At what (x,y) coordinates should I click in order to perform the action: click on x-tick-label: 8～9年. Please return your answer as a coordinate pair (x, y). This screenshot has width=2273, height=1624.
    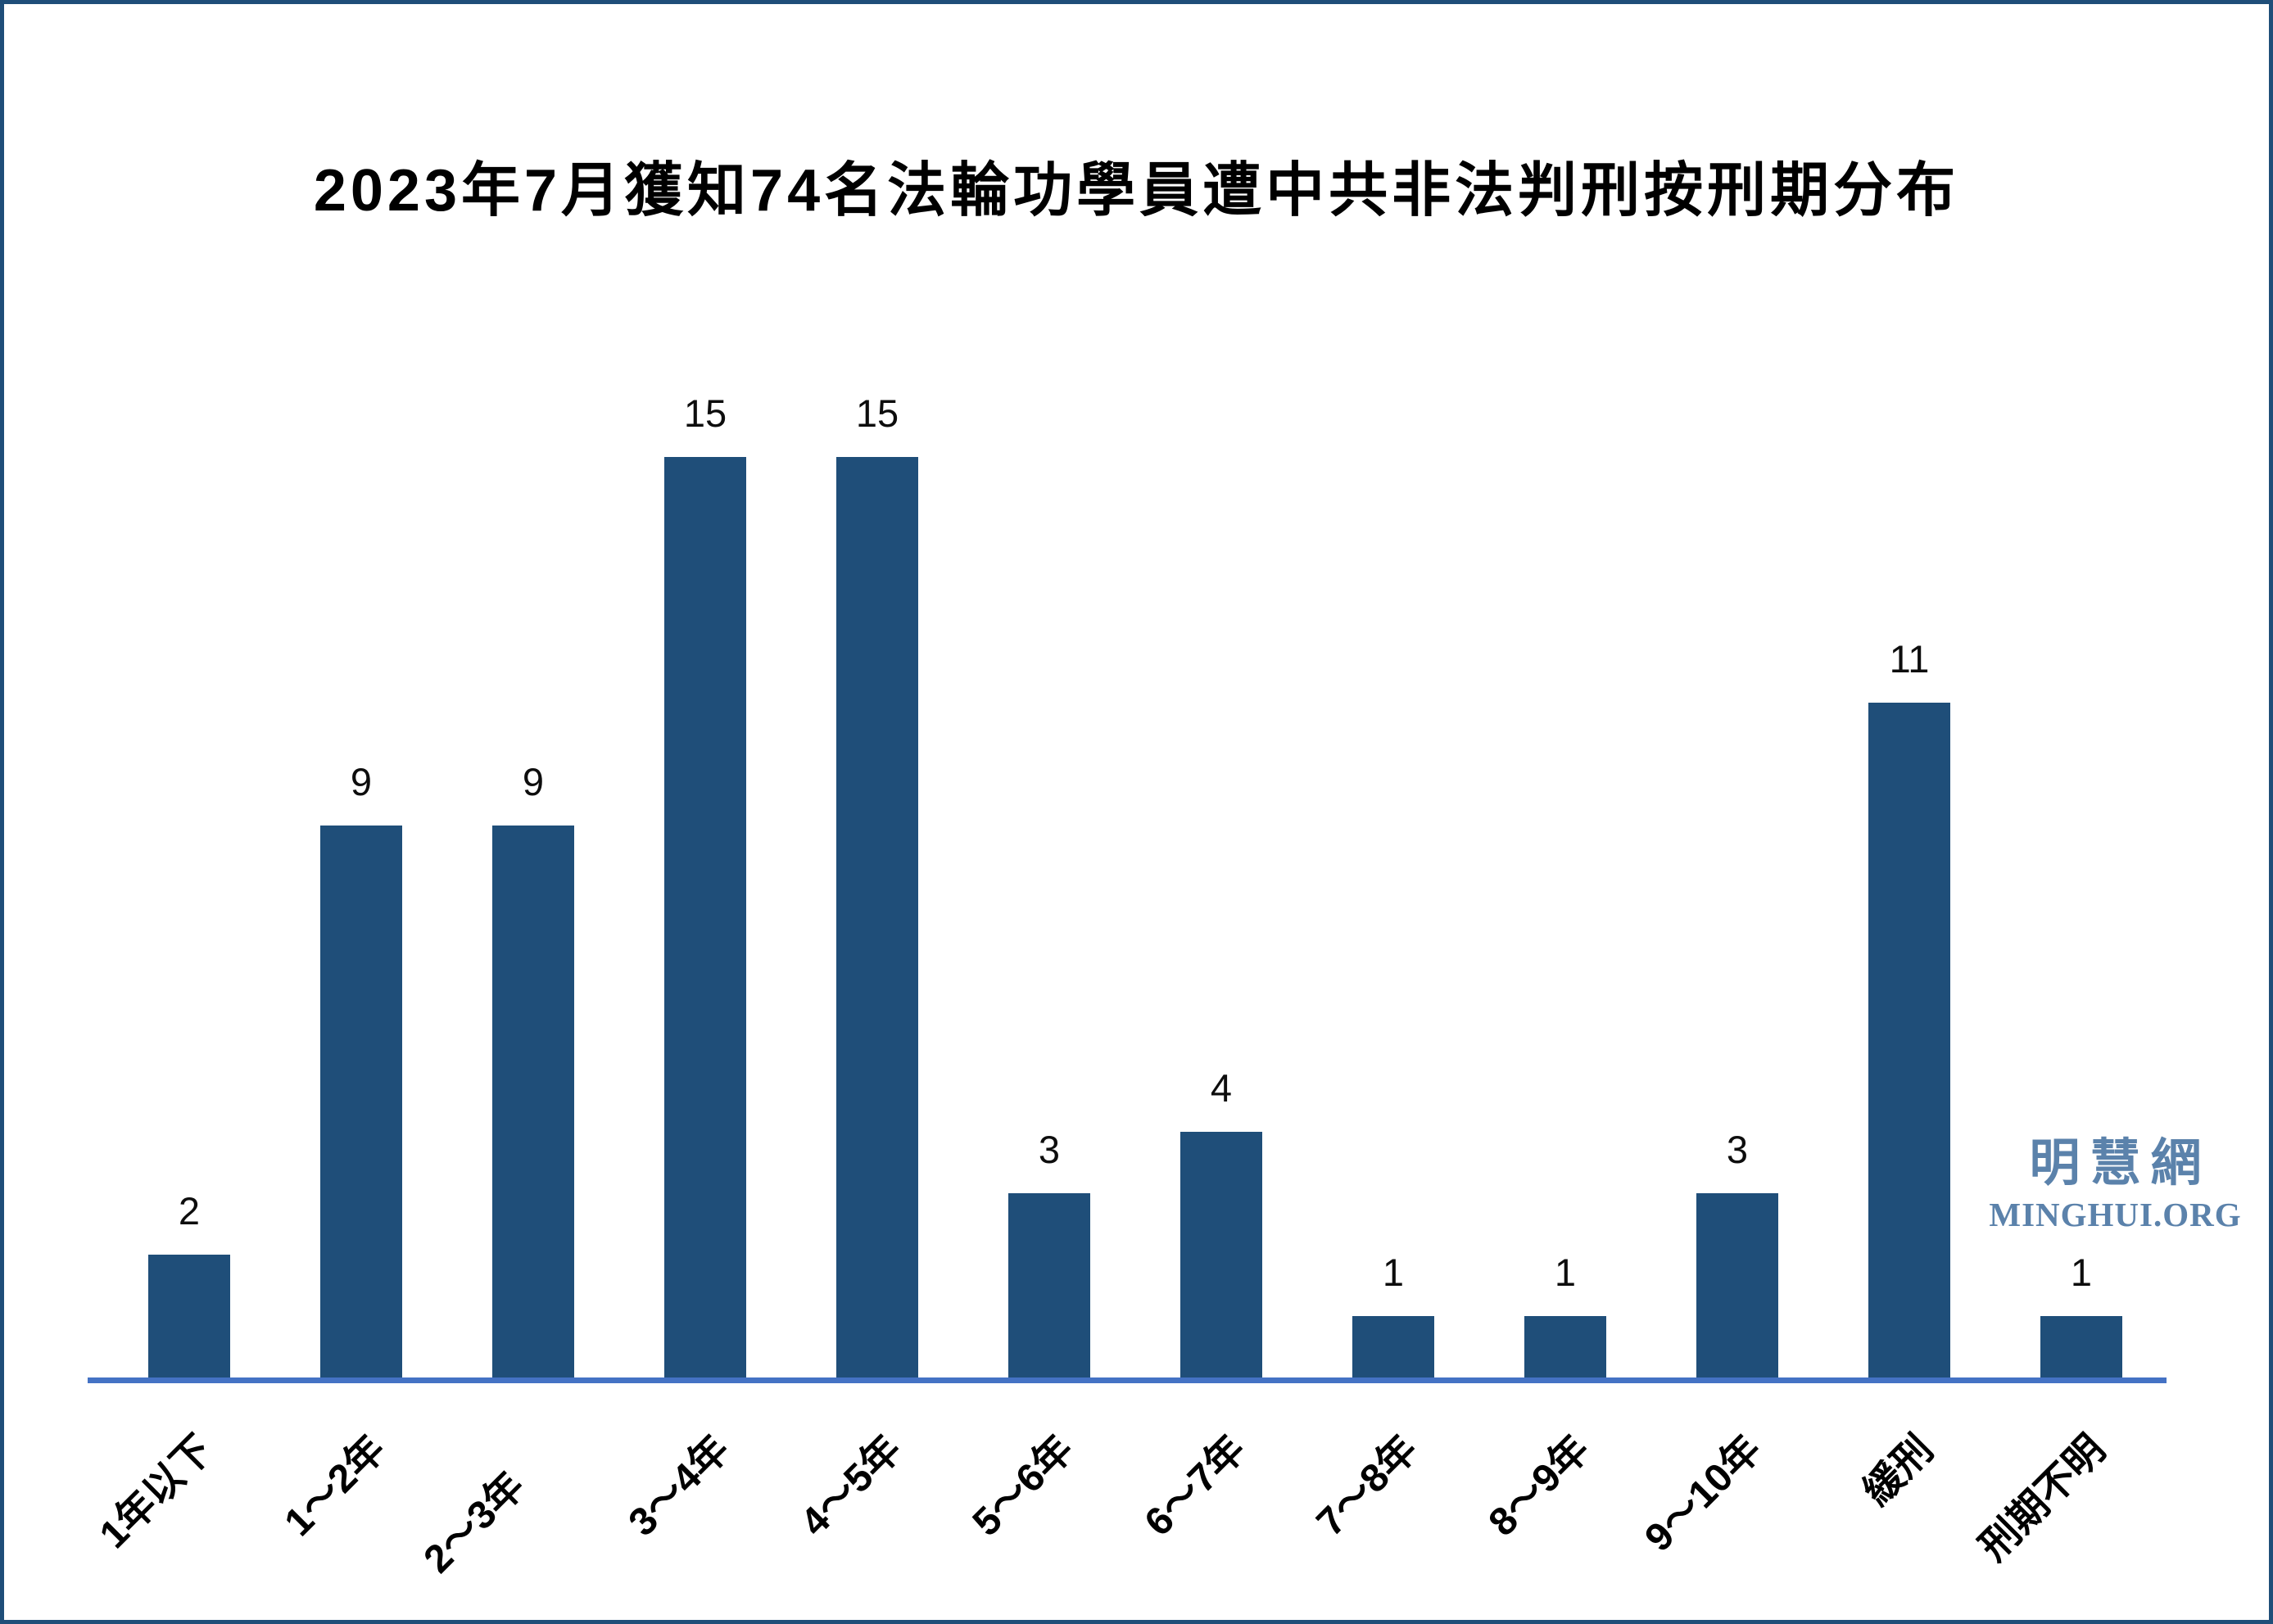
    Looking at the image, I should click on (1539, 1486).